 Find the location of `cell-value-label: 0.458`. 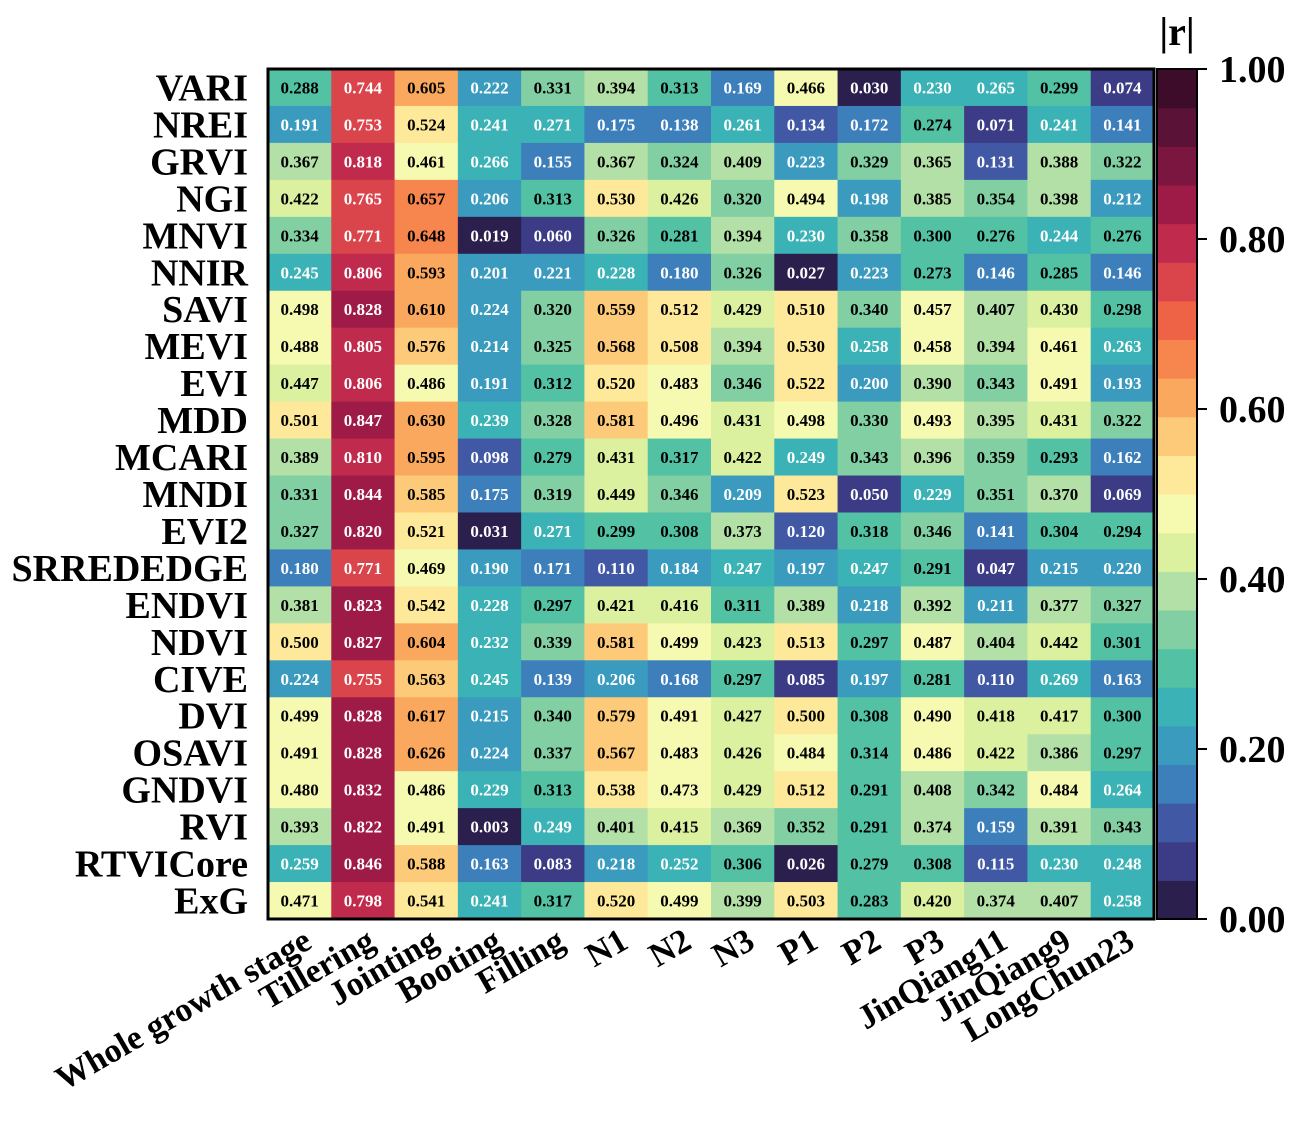

cell-value-label: 0.458 is located at coordinates (932, 346).